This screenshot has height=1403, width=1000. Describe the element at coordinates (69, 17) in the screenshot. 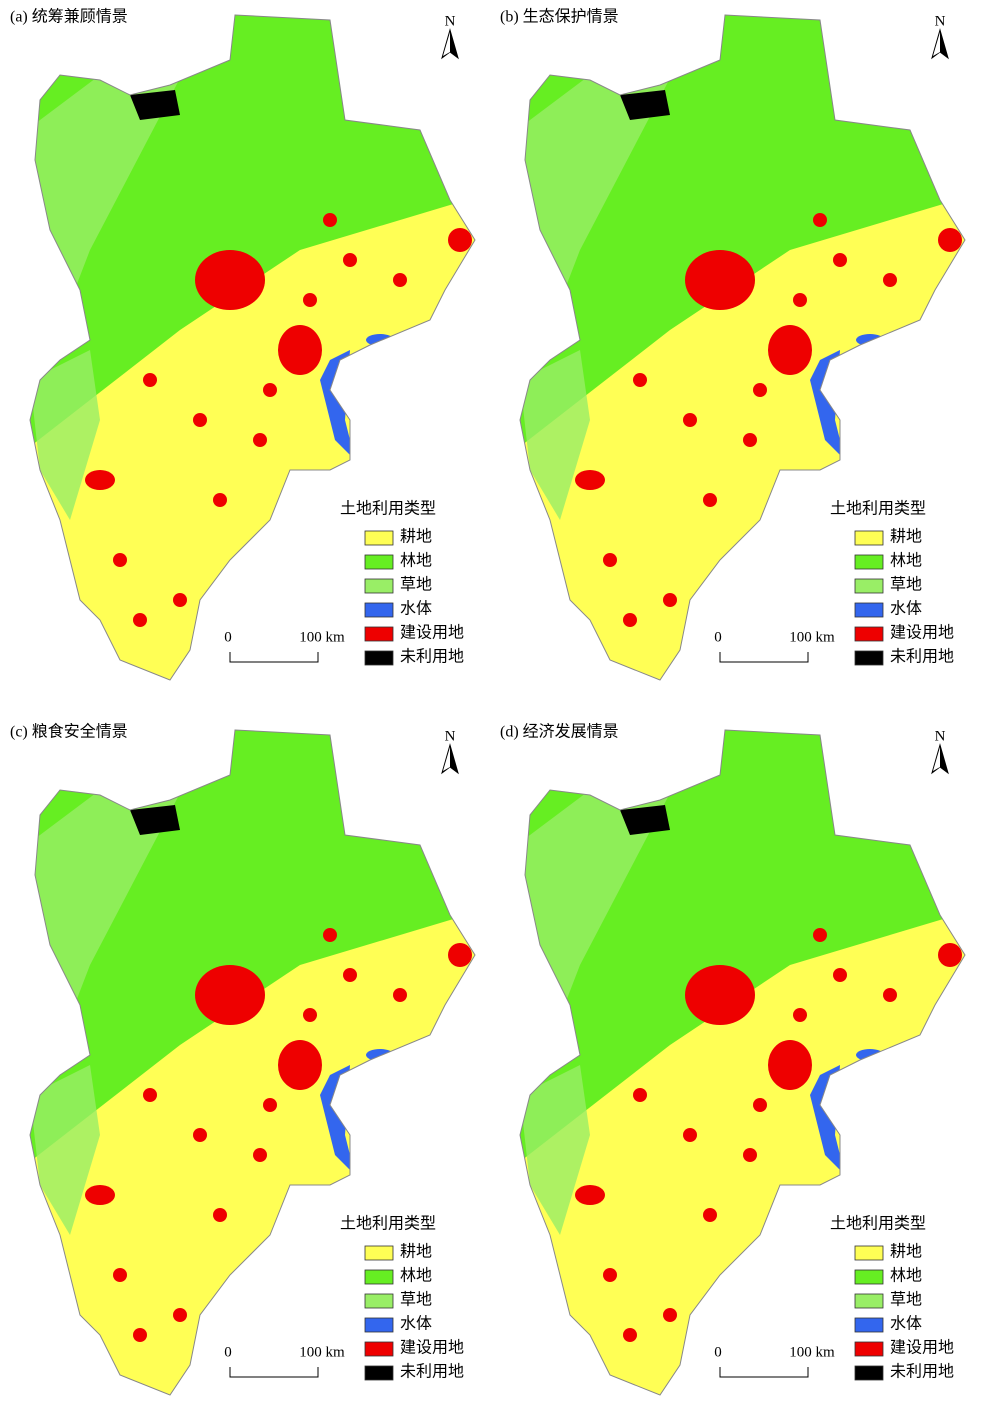

I see `panel-title: (a) 统筹兼顾情景` at that location.